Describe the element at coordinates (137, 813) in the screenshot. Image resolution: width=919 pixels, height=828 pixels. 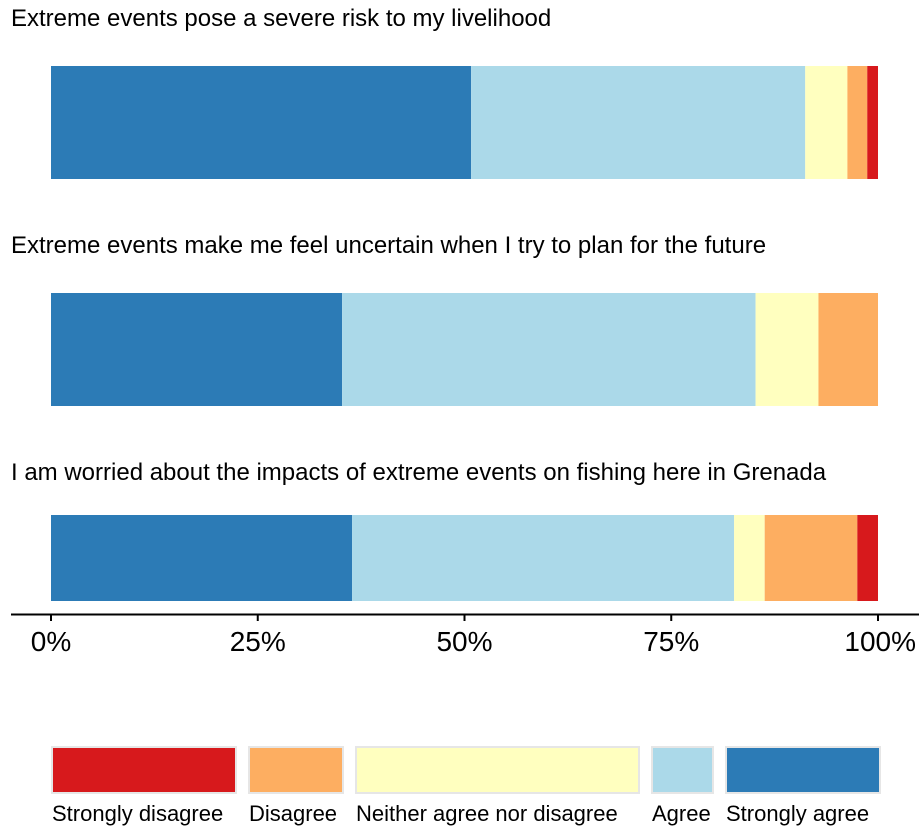
I see `legend-label: Strongly disagree` at that location.